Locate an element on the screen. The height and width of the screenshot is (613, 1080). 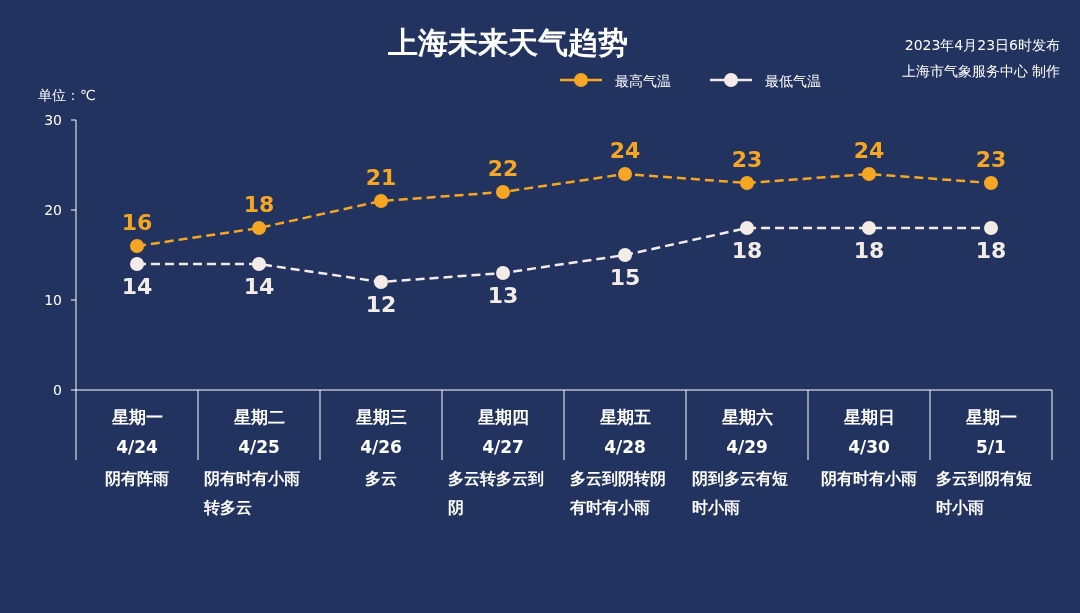
x-tick-label: 星期一 5/1 多云到阴有短时小雨 is located at coordinates (984, 462).